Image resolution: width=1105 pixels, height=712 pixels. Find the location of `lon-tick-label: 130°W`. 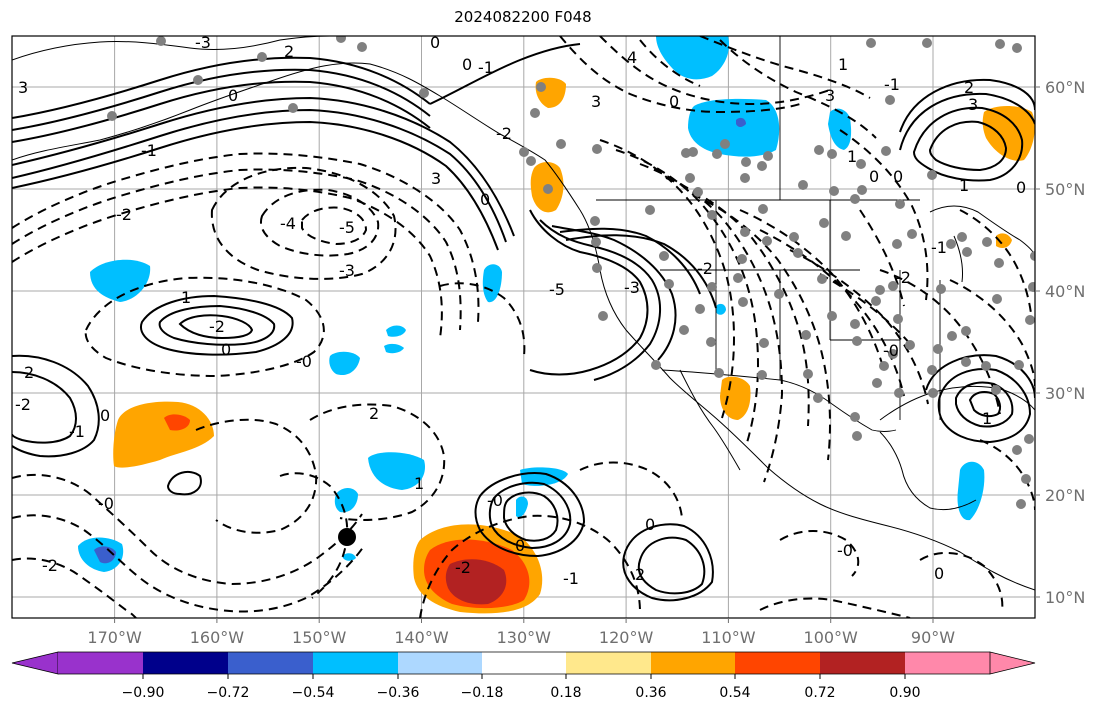

lon-tick-label: 130°W is located at coordinates (524, 637).